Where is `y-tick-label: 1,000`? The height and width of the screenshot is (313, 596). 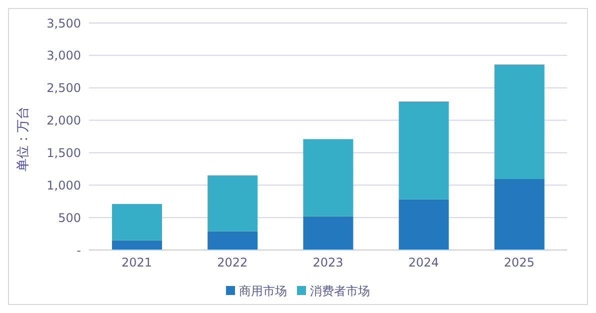
y-tick-label: 1,000 is located at coordinates (63, 185).